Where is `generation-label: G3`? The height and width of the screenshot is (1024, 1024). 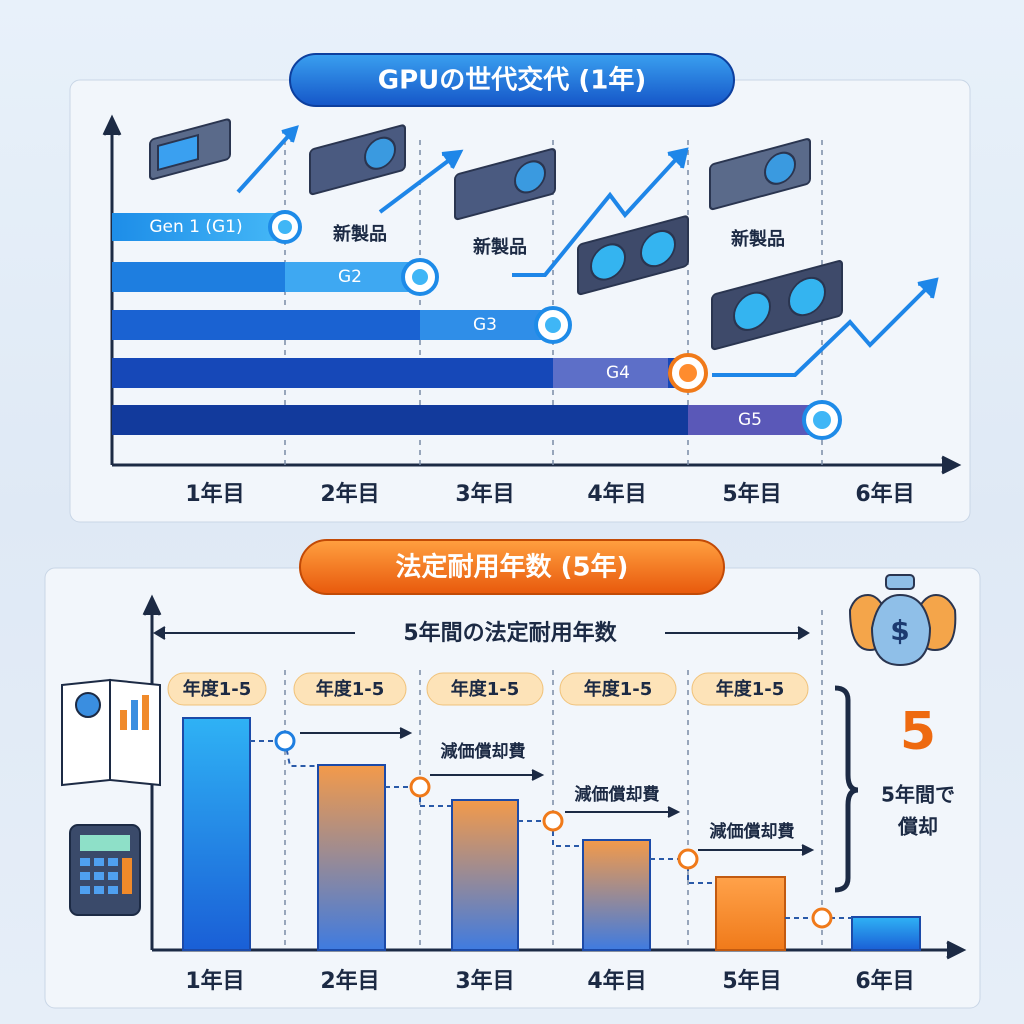 generation-label: G3 is located at coordinates (485, 325).